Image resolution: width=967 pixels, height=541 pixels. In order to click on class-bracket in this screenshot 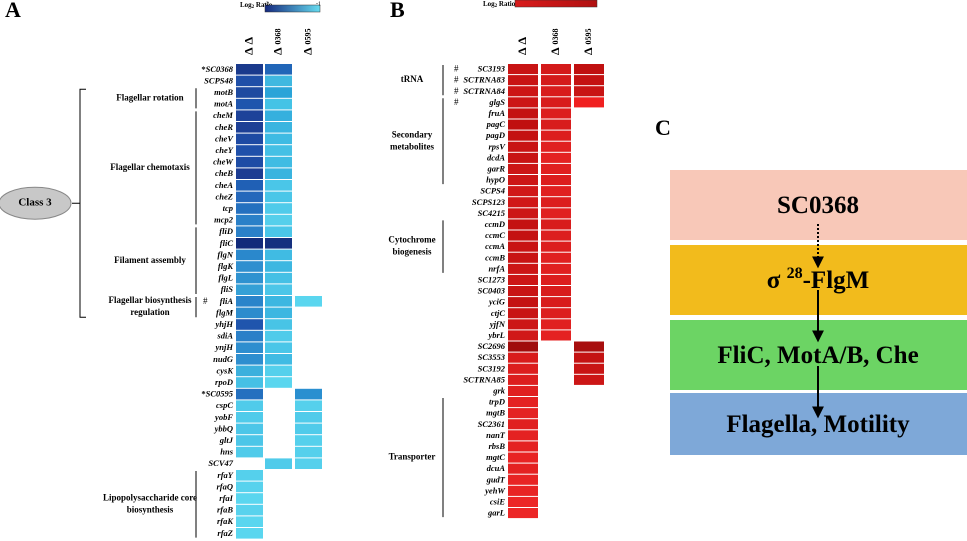, I will do `click(79, 203)`.